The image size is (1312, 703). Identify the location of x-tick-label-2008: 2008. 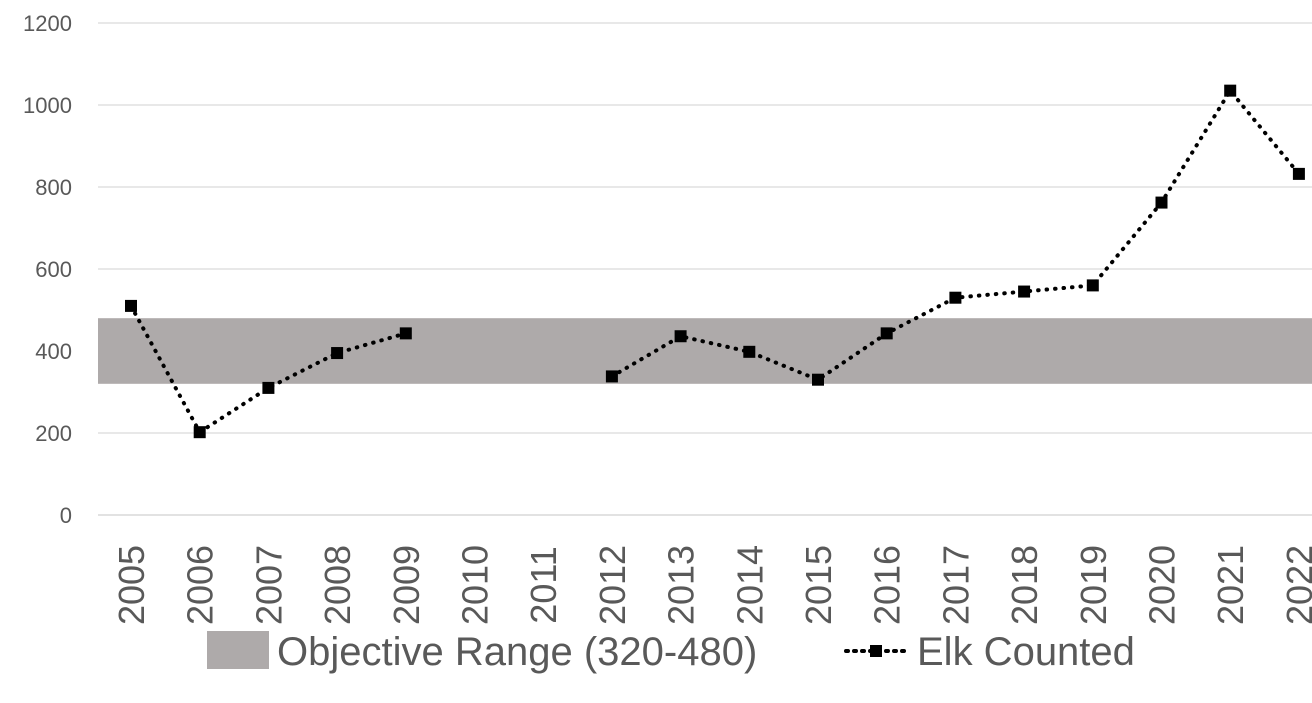
(337, 585).